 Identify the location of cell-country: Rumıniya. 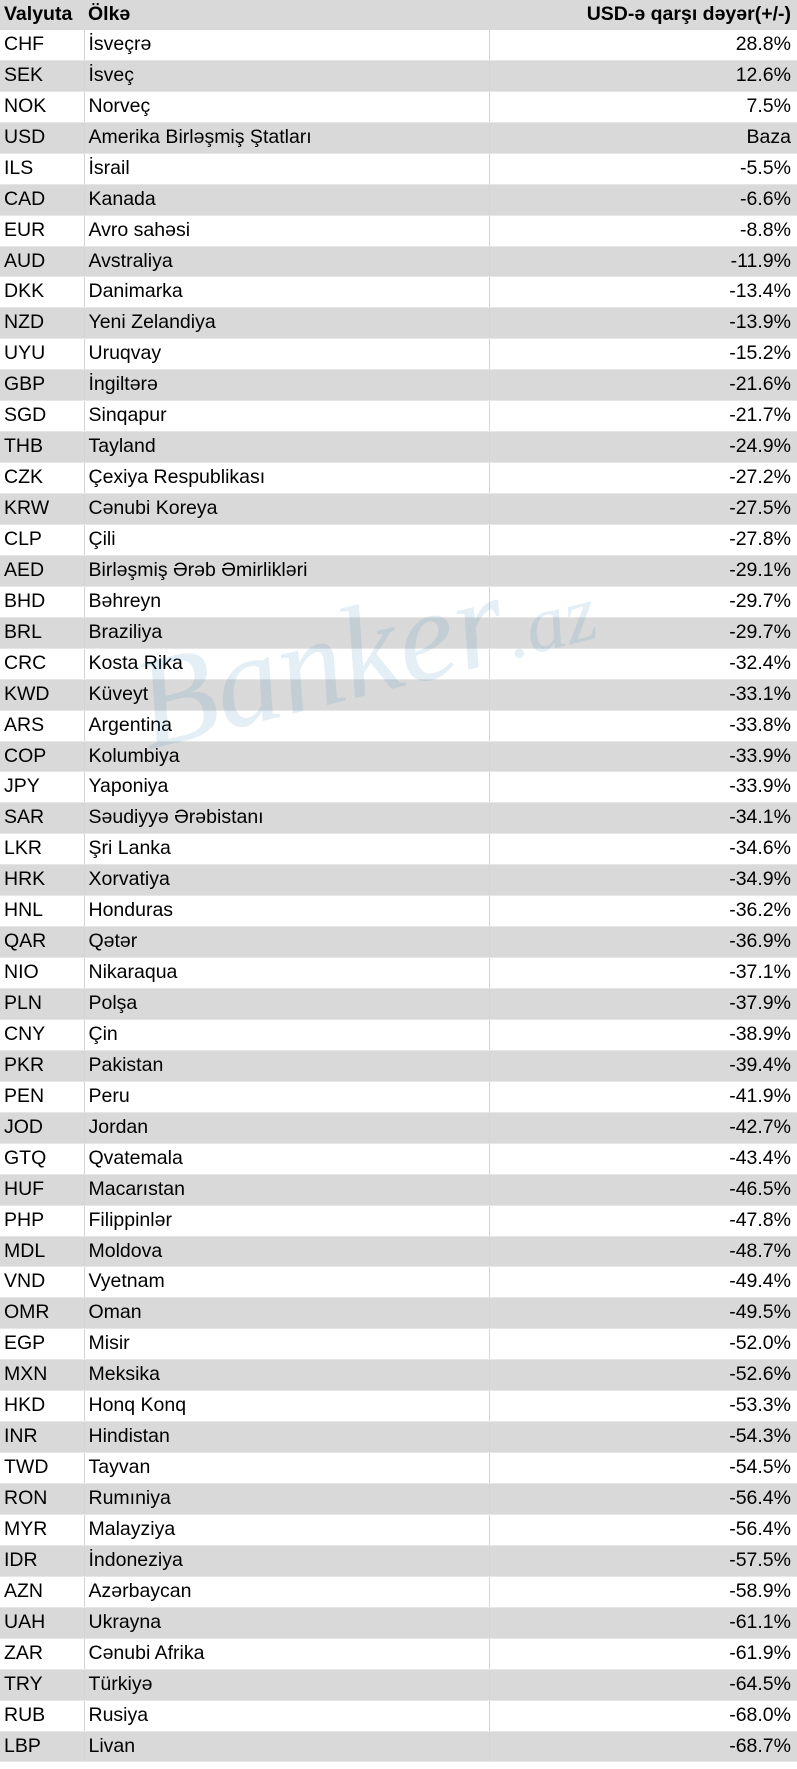
(287, 1499).